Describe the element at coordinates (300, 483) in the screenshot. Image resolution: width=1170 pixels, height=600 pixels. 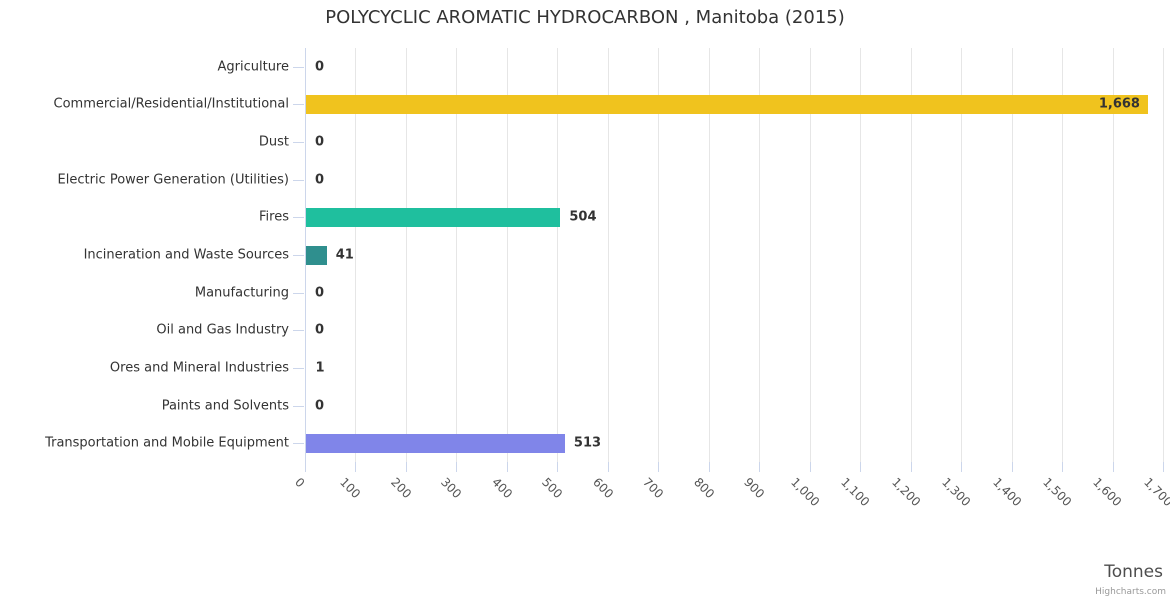
I see `x-axis-tick-label: 0` at that location.